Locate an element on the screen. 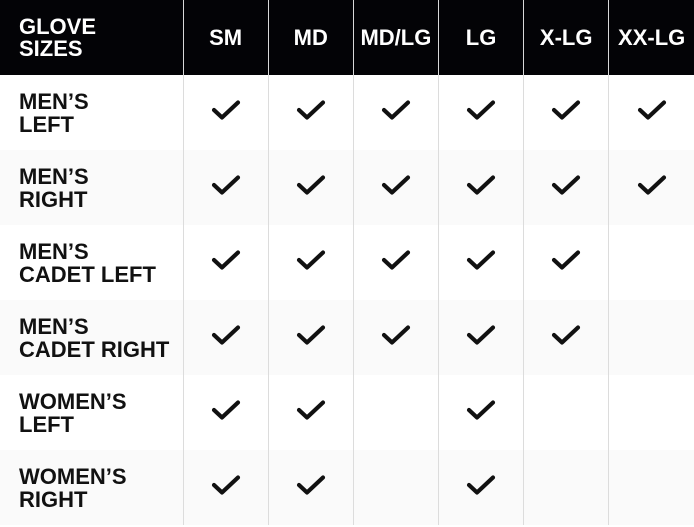 Image resolution: width=694 pixels, height=527 pixels. table-row: MEN’S RIGHT is located at coordinates (347, 187).